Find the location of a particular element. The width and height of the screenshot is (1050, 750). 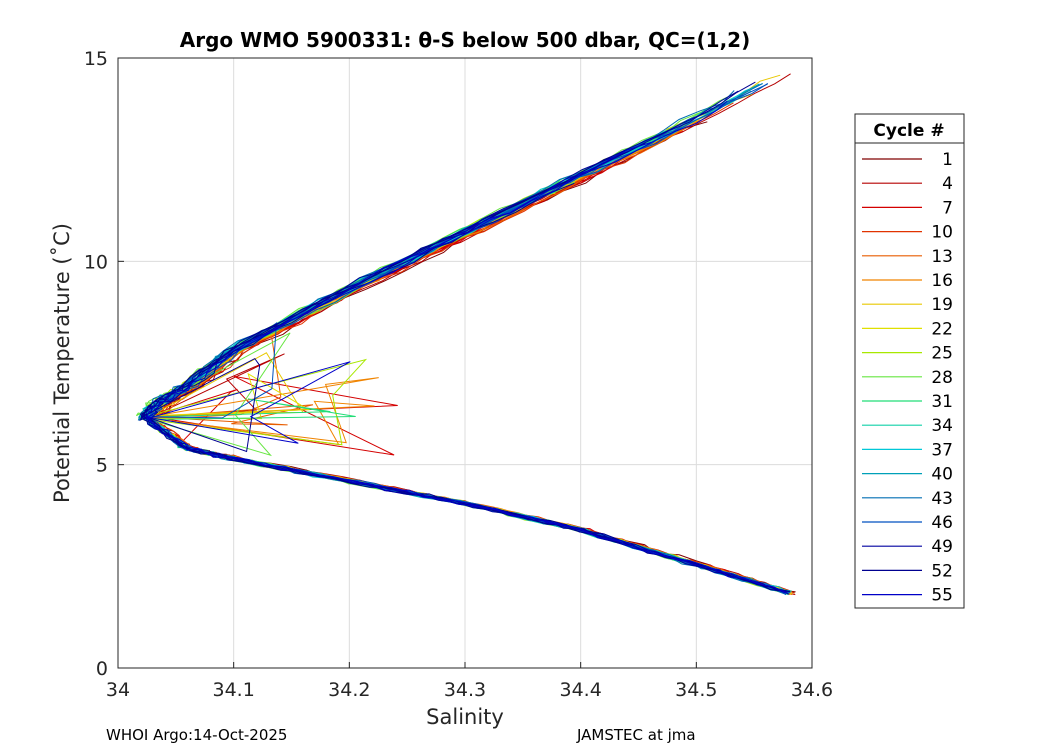

x-tick-label: 34 is located at coordinates (118, 690).